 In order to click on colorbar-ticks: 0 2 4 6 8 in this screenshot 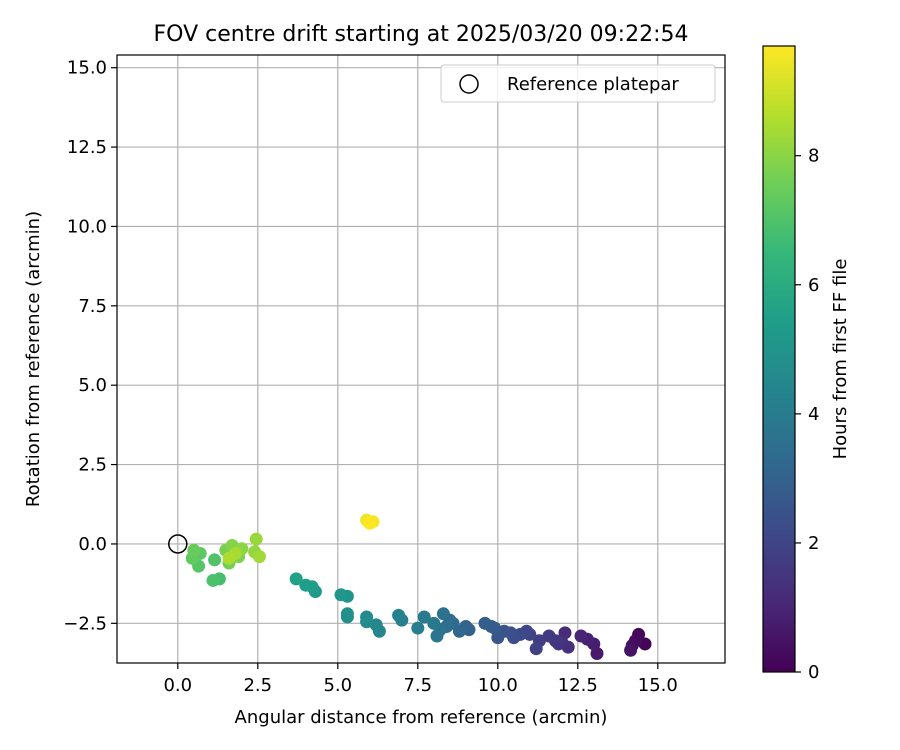, I will do `click(807, 414)`.